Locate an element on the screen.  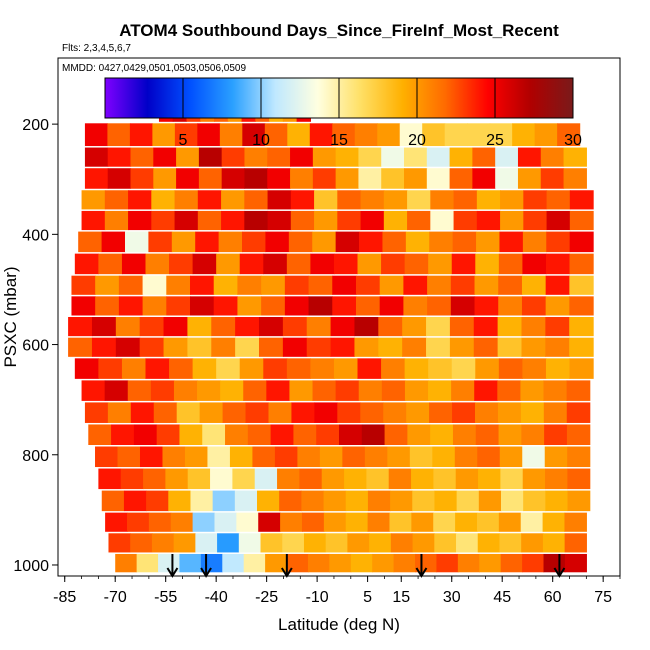
x-tick-label: -55 is located at coordinates (165, 597).